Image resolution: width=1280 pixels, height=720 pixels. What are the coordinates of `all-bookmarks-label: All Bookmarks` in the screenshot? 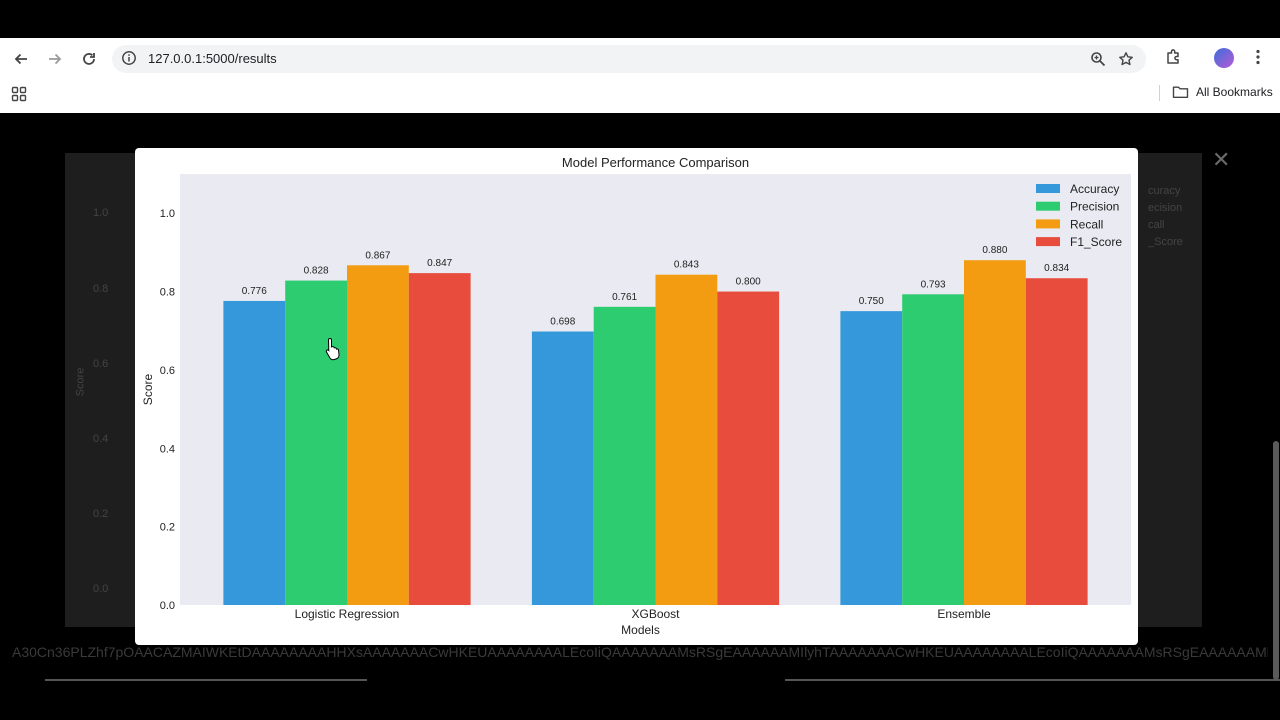 It's located at (1234, 92).